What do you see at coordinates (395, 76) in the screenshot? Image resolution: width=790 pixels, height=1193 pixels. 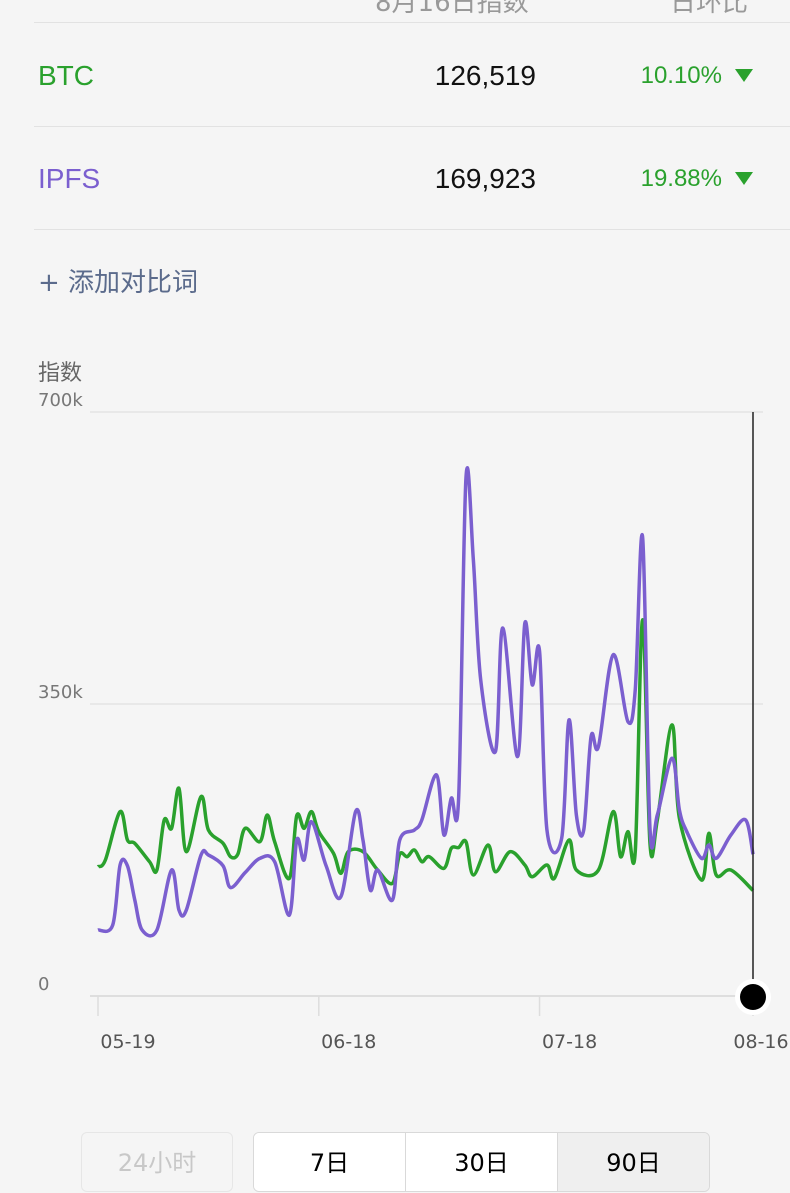 I see `keyword-row-btc: BTC 126,519 10.10%` at bounding box center [395, 76].